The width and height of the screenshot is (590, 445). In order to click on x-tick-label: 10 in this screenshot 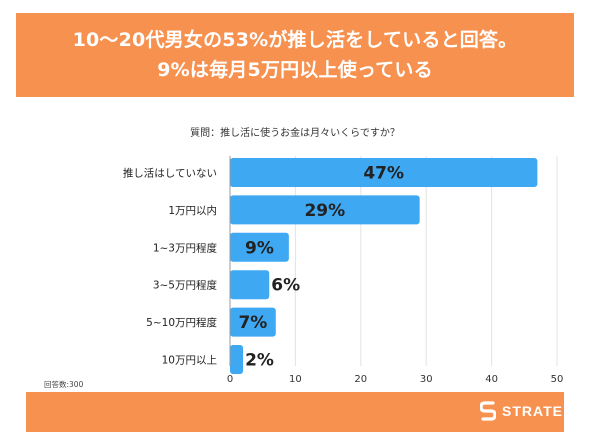, I will do `click(295, 379)`.